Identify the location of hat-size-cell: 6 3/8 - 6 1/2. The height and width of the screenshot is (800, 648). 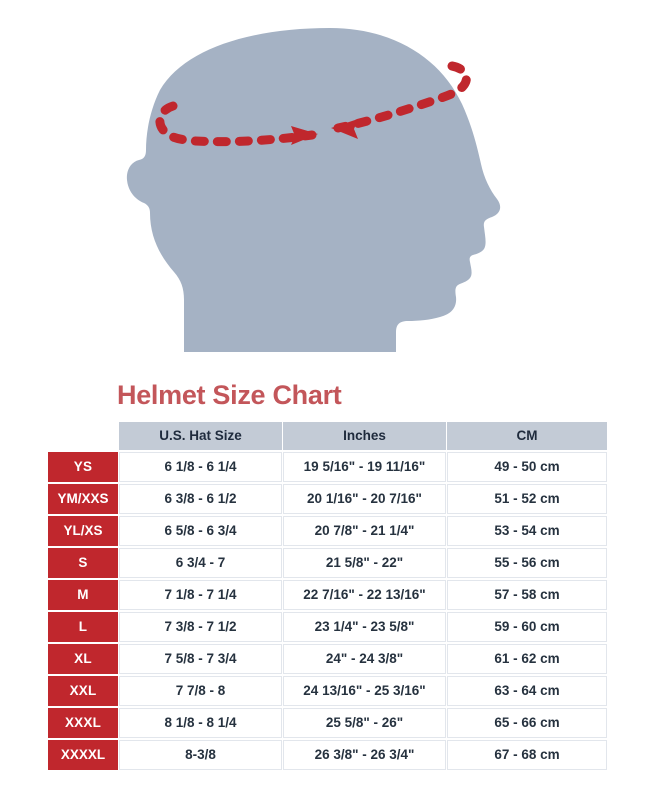
(200, 499).